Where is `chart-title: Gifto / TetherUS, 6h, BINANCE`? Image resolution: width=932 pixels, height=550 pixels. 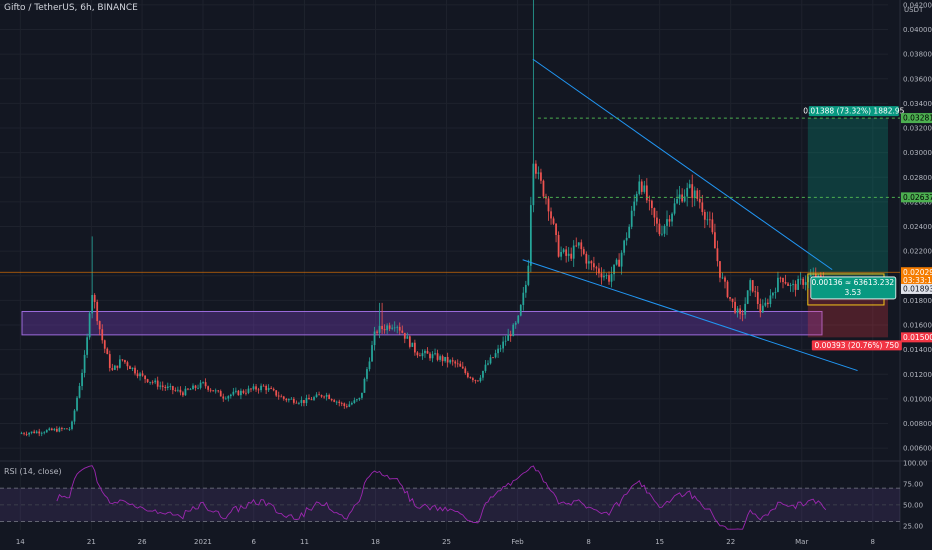
chart-title: Gifto / TetherUS, 6h, BINANCE is located at coordinates (71, 8).